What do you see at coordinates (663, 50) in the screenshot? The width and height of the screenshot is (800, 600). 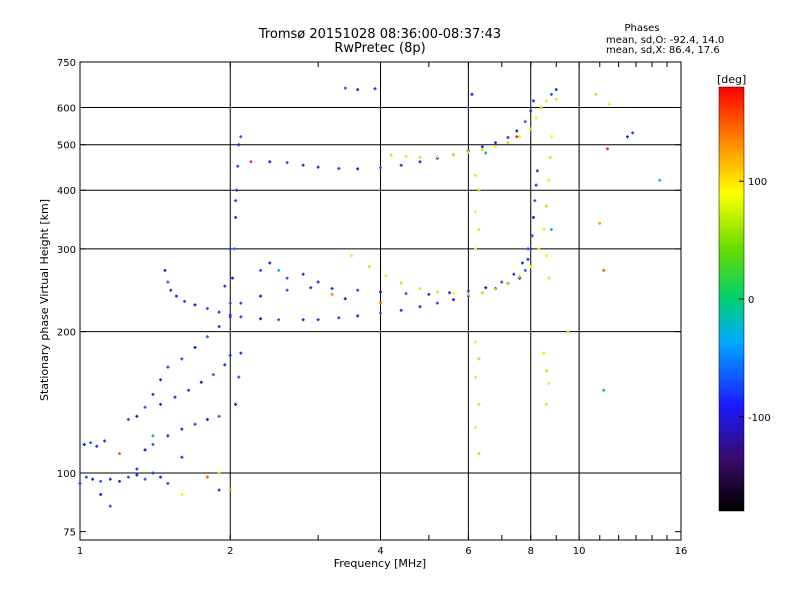 I see `stats-x-line: mean, sd,X: 86.4, 17.6` at bounding box center [663, 50].